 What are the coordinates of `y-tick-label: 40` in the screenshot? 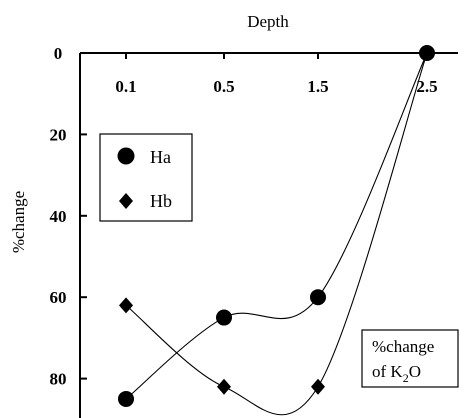 It's located at (58, 216).